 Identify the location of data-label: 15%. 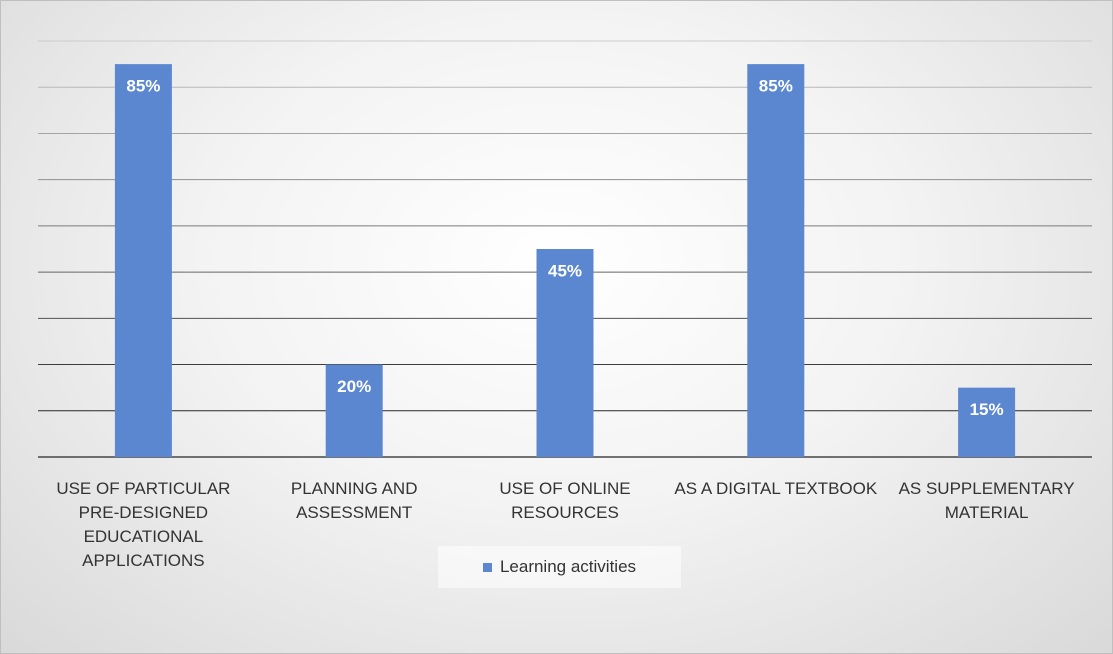
(987, 409).